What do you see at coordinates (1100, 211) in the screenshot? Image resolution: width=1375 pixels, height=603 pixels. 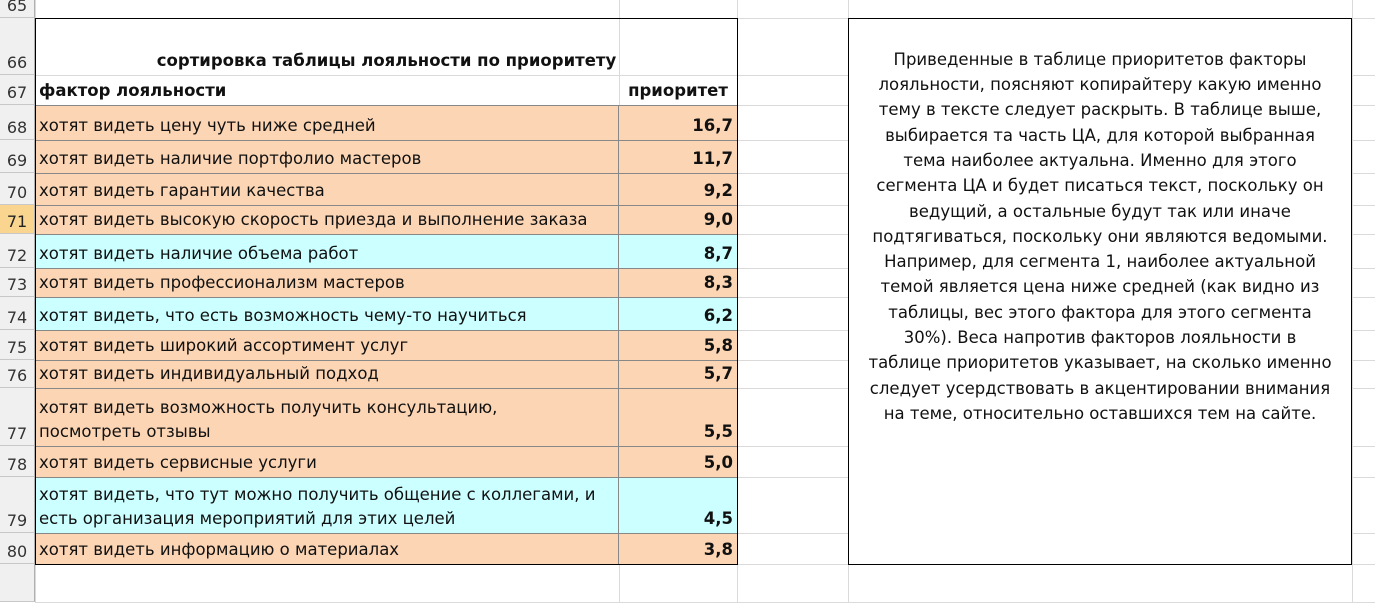 I see `text-line: ведущий, а остальные будут так или иначе` at bounding box center [1100, 211].